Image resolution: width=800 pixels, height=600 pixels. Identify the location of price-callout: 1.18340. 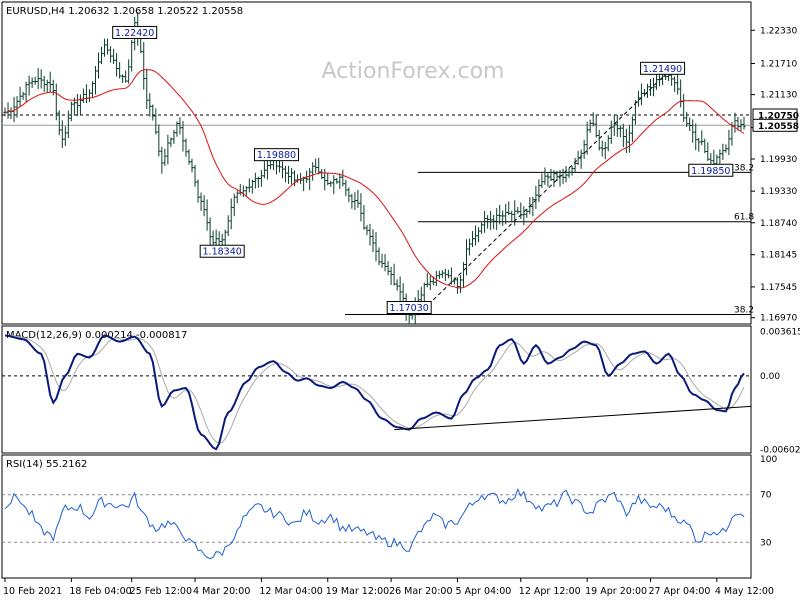
(222, 251).